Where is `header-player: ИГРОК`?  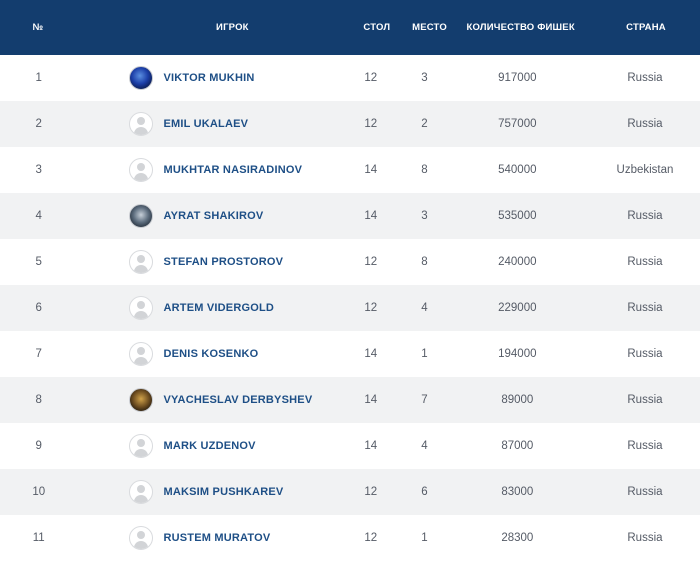 header-player: ИГРОК is located at coordinates (232, 27).